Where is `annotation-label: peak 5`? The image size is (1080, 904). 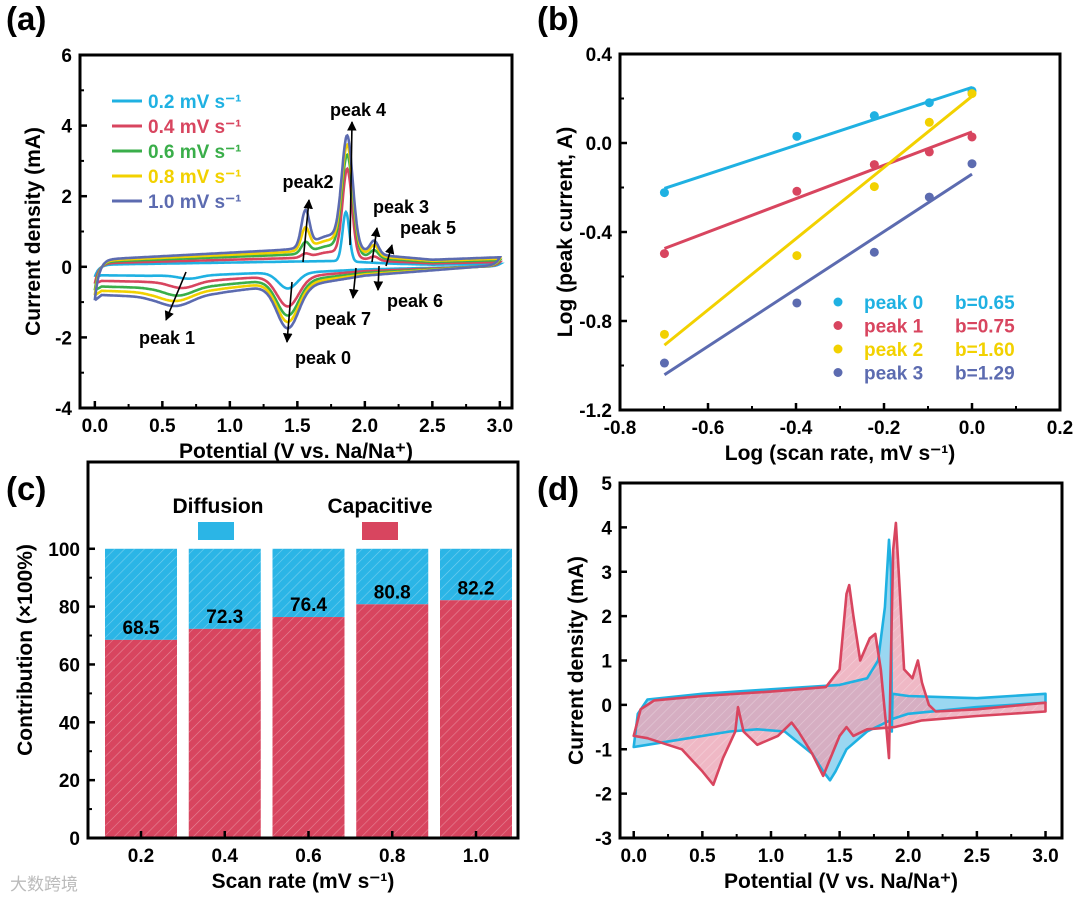
annotation-label: peak 5 is located at coordinates (428, 228).